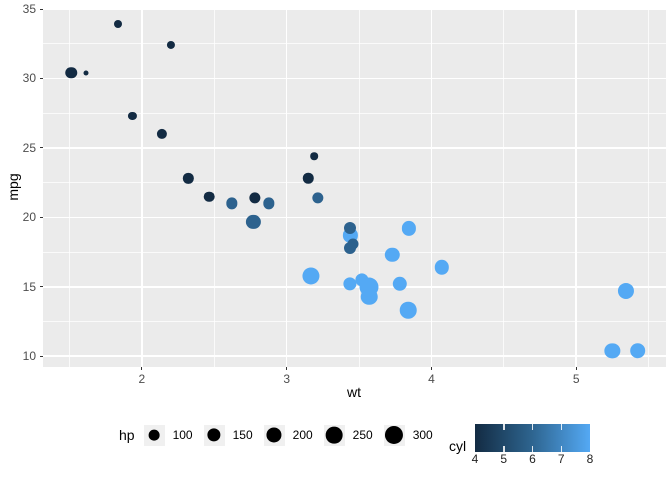 The image size is (672, 480). Describe the element at coordinates (504, 459) in the screenshot. I see `colorbar-tick-label: 5` at that location.